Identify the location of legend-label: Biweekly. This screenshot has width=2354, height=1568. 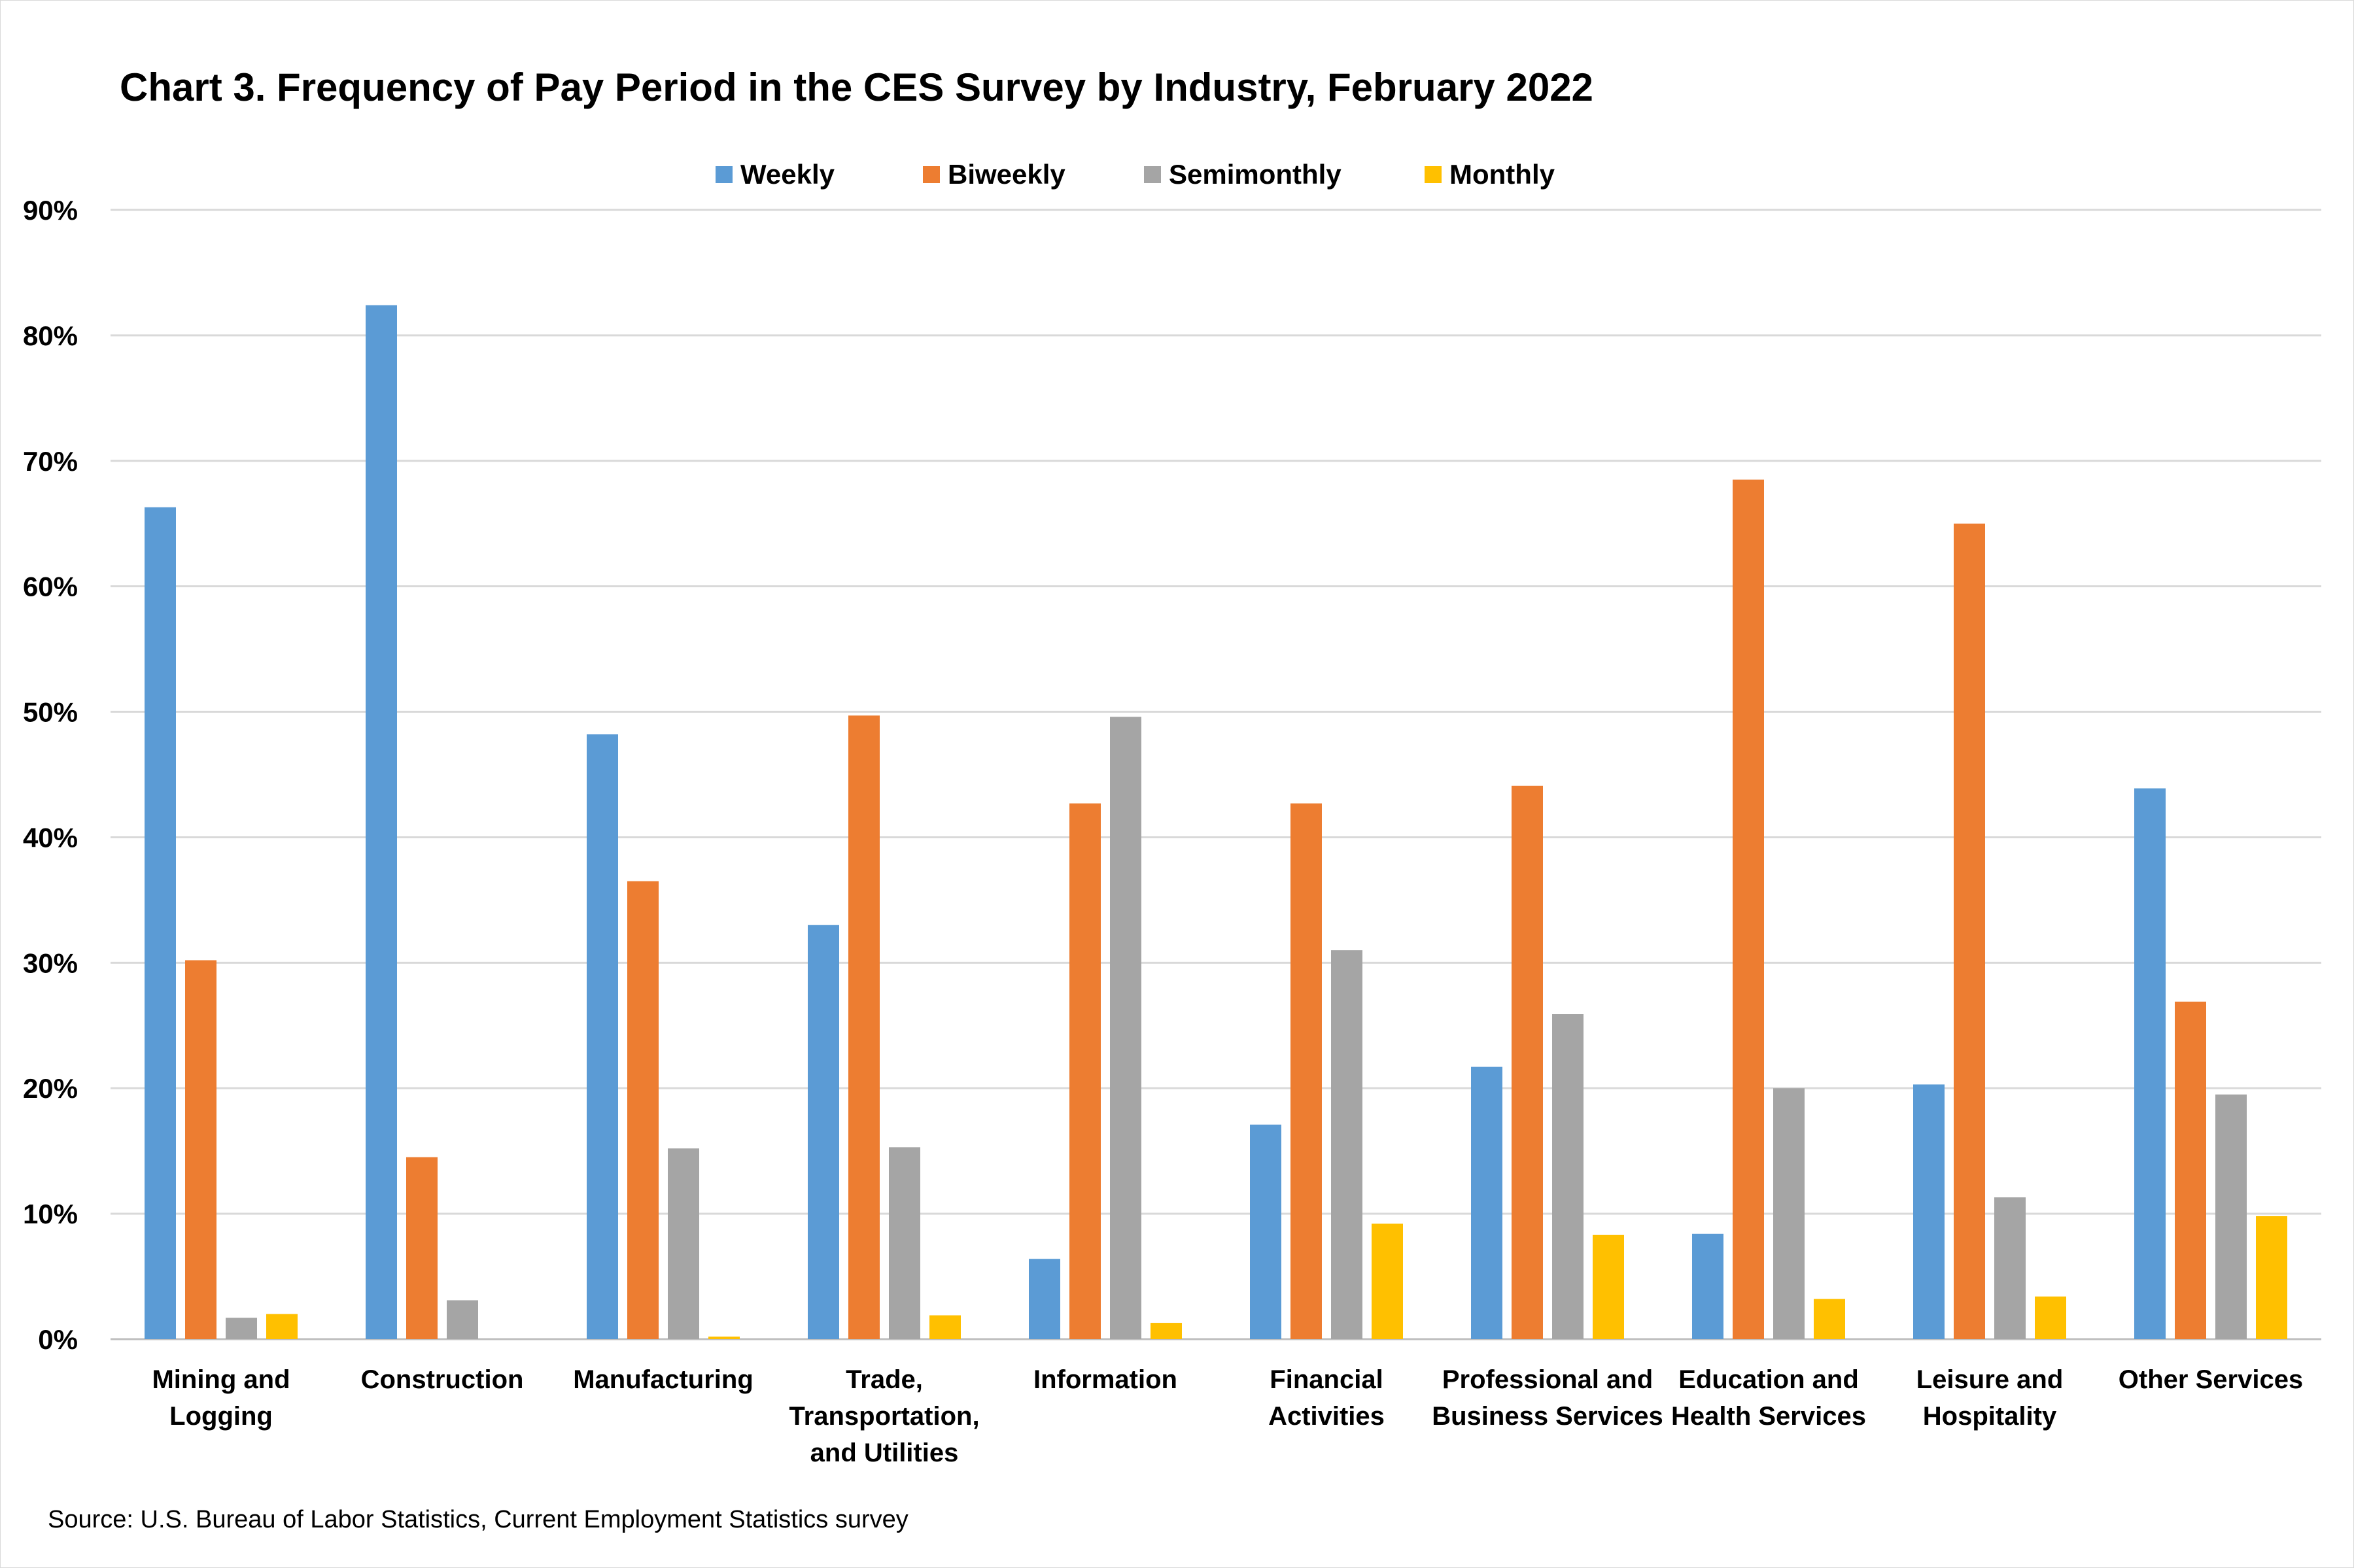
(1006, 174).